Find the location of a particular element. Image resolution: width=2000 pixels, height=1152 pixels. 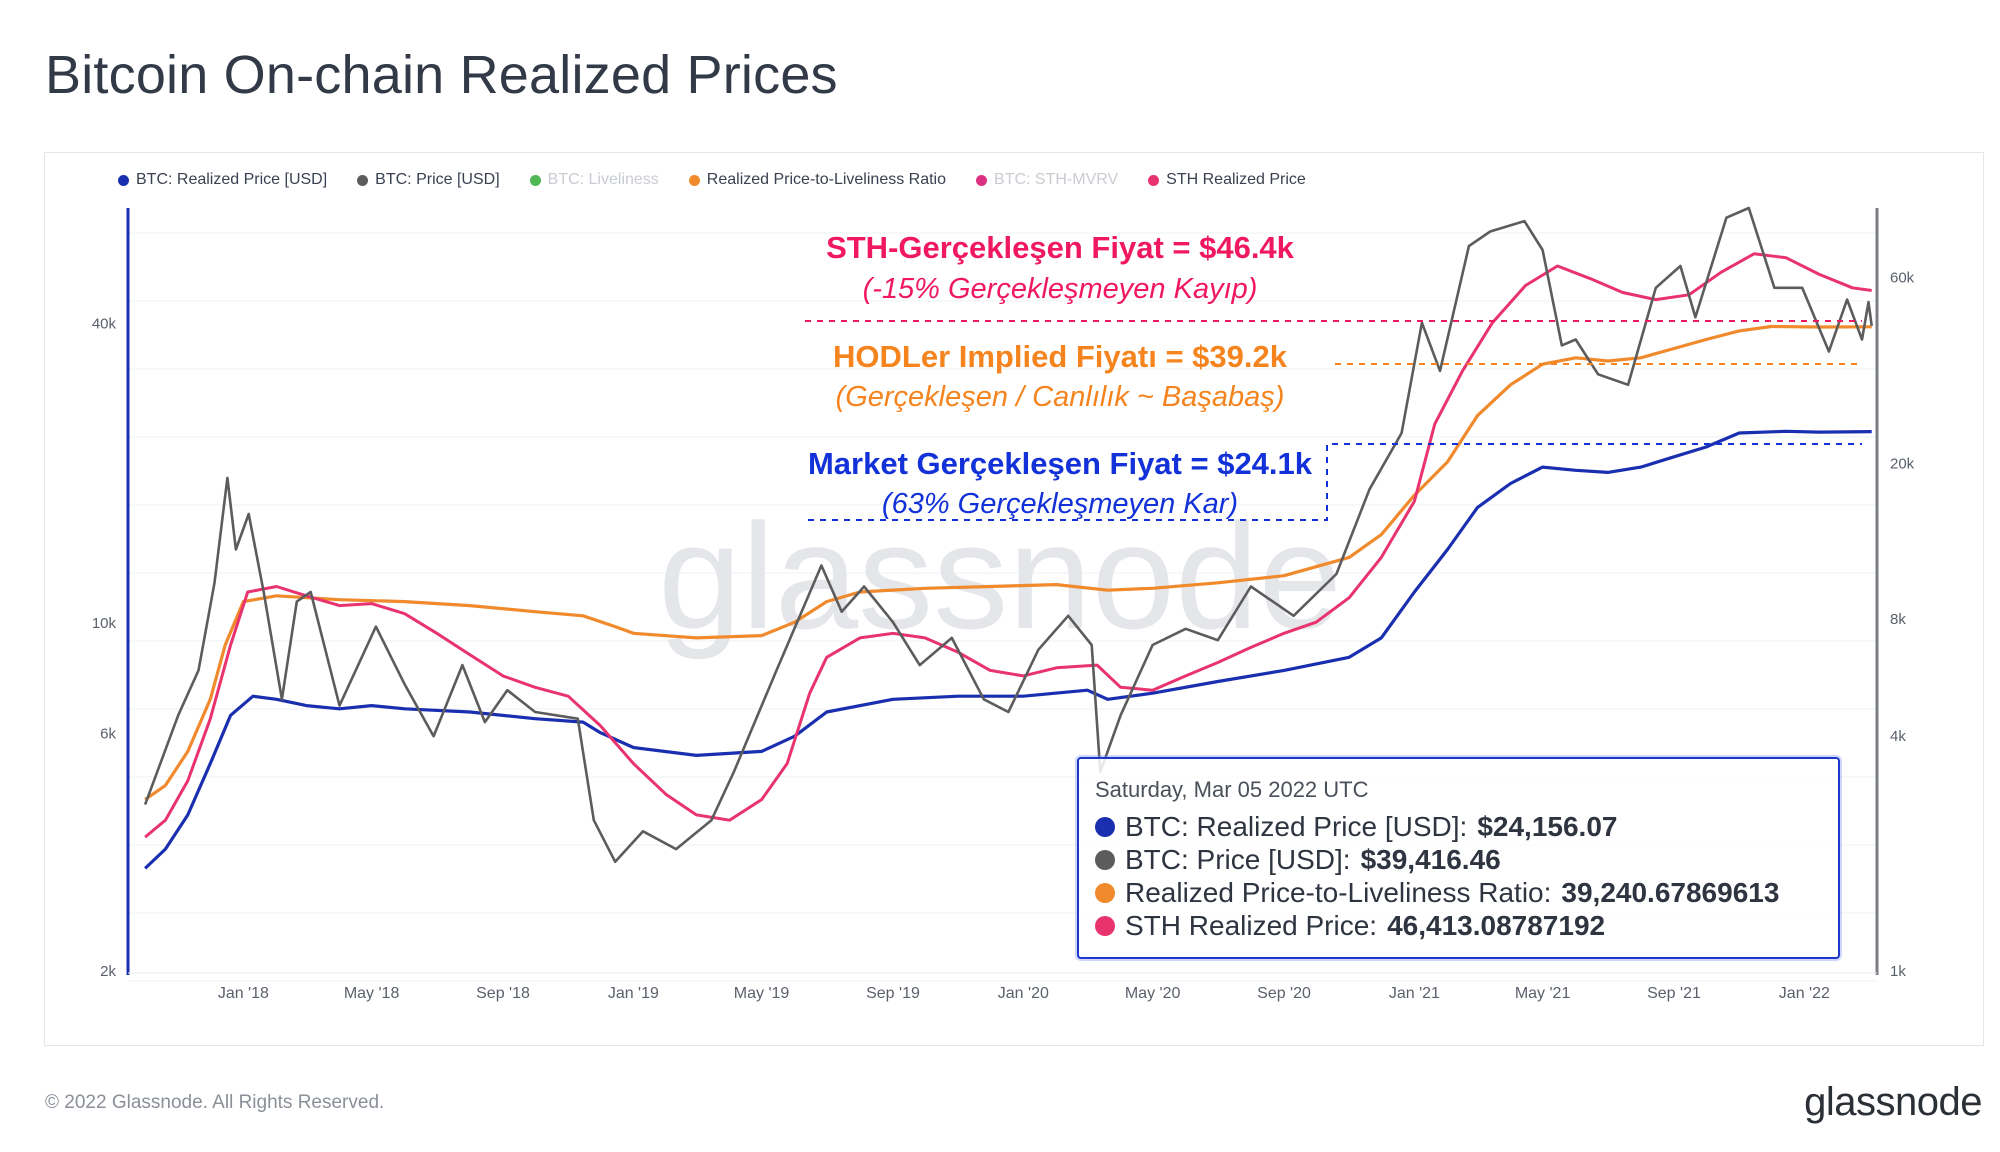

x-axis-tick-label: Sep '18 is located at coordinates (503, 993).